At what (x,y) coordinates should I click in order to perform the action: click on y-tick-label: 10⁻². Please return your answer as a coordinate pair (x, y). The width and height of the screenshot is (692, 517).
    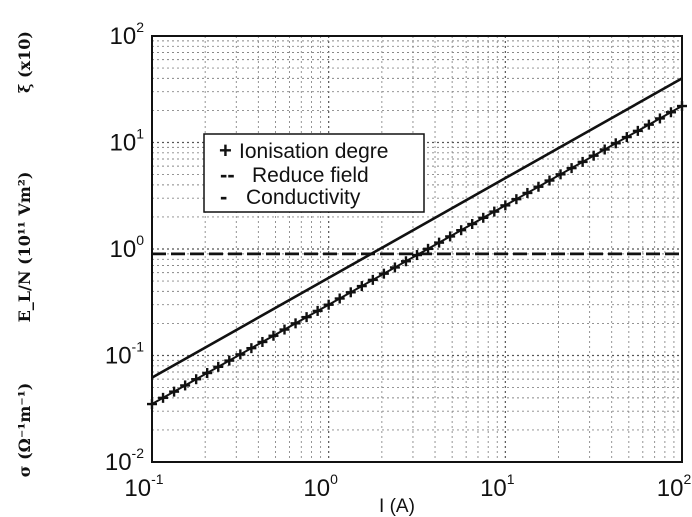
    Looking at the image, I should click on (124, 460).